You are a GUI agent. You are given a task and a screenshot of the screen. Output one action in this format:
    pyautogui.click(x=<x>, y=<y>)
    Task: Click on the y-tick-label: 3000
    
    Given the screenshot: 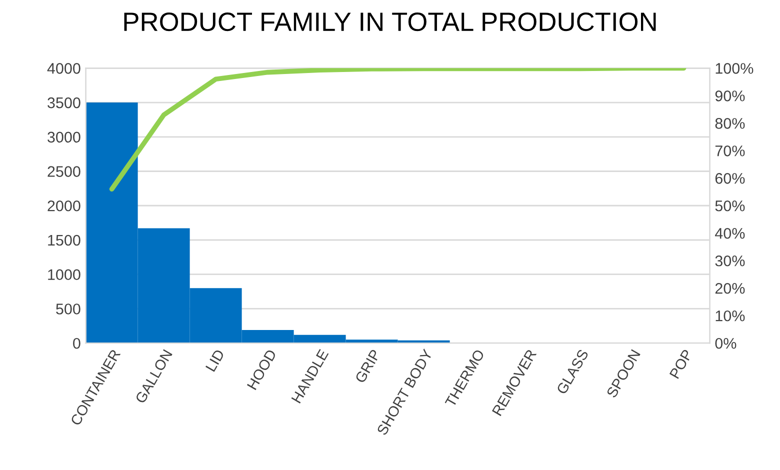 What is the action you would take?
    pyautogui.click(x=64, y=137)
    